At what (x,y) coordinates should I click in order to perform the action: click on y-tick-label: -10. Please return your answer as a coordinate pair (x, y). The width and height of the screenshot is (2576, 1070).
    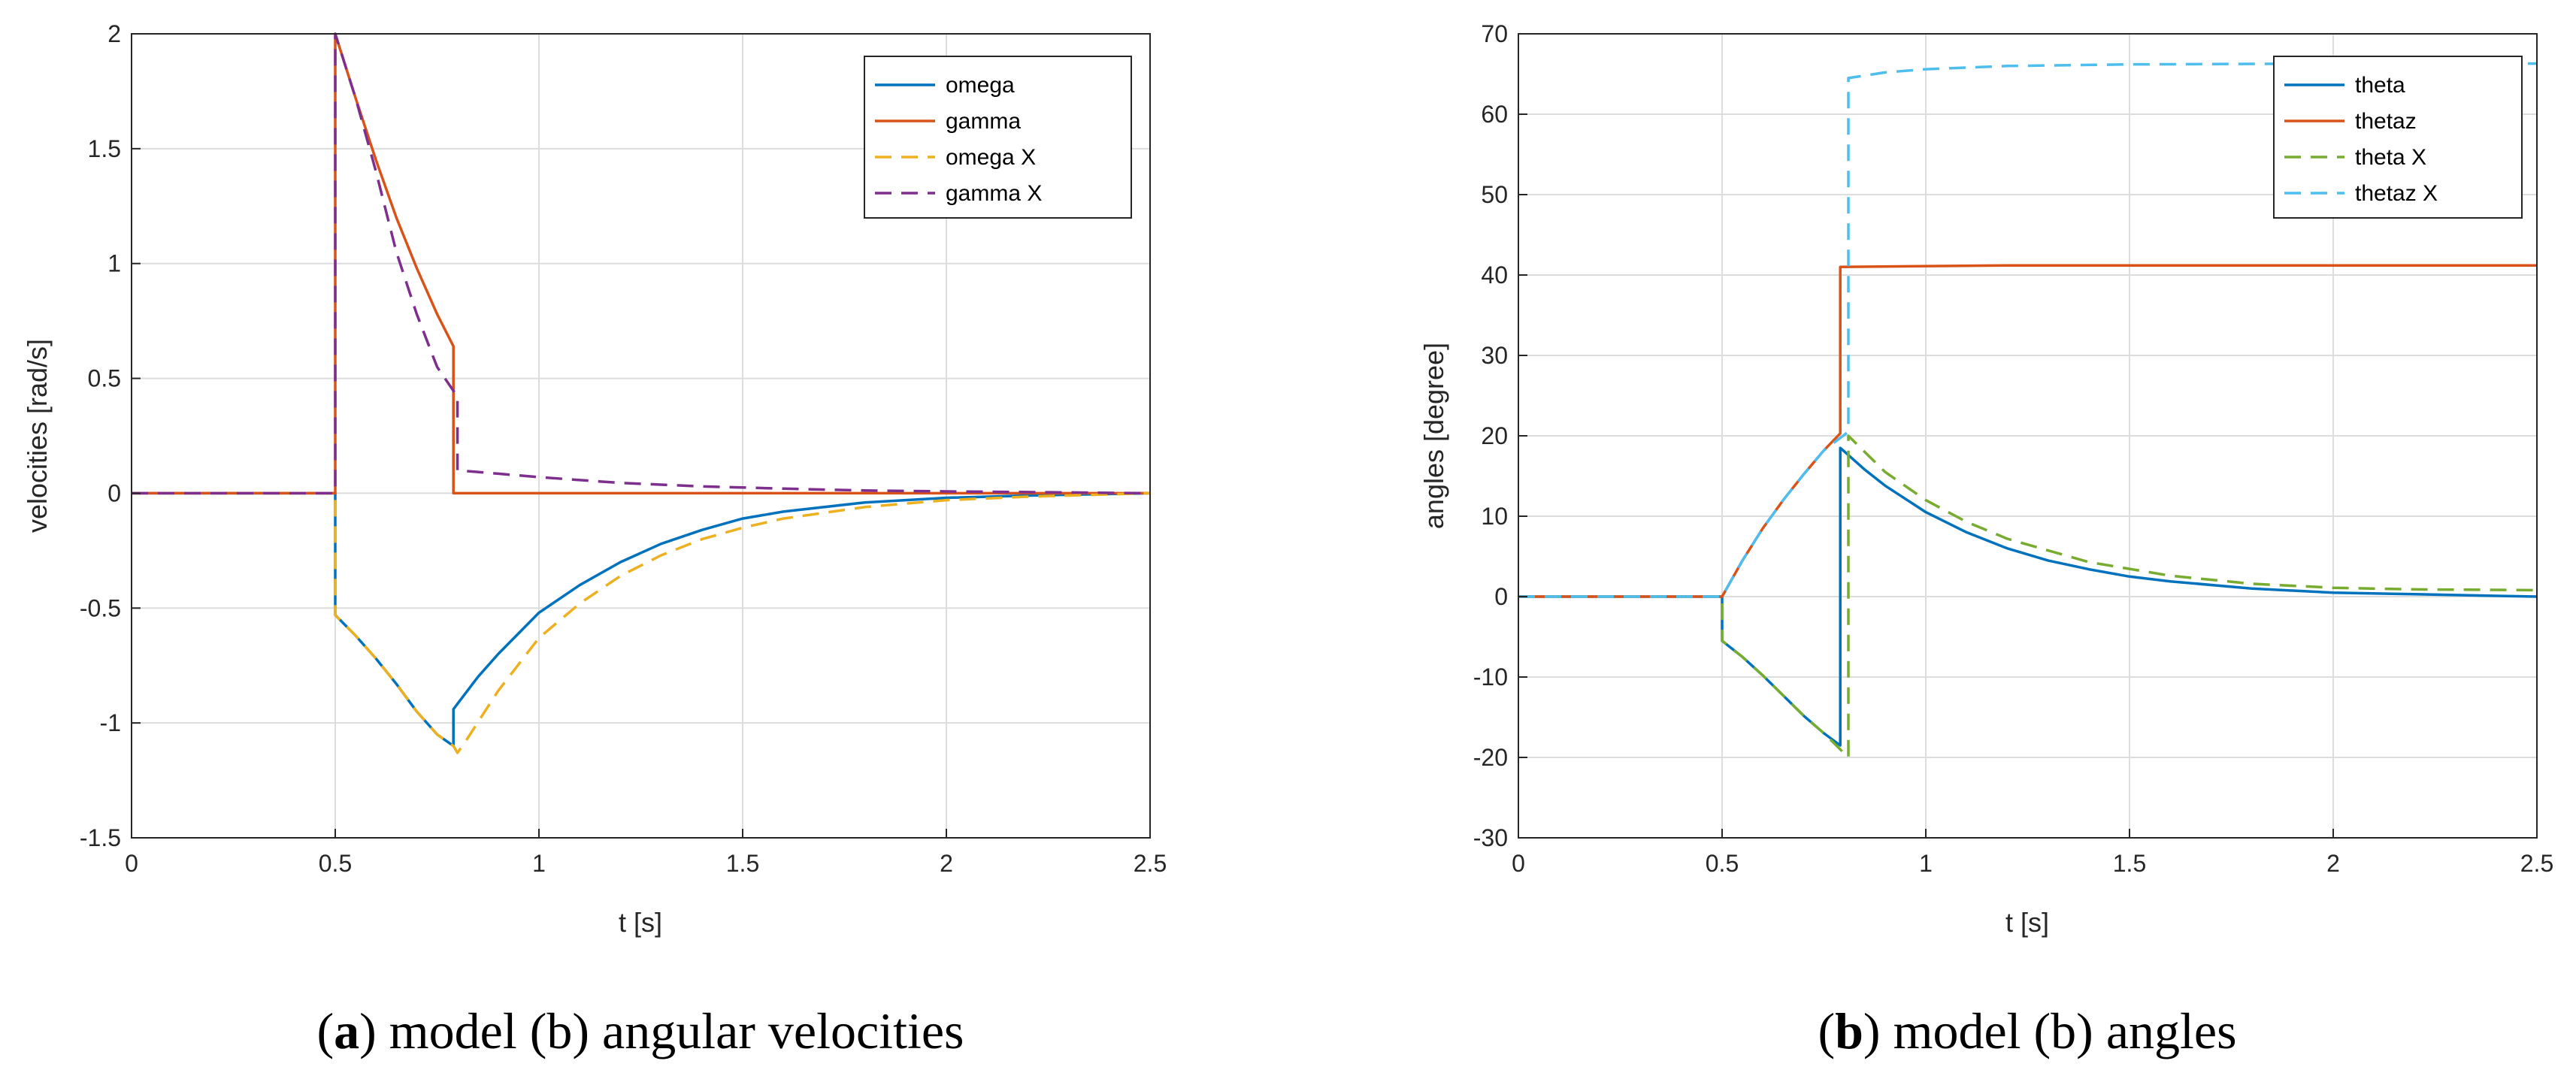
    Looking at the image, I should click on (1490, 677).